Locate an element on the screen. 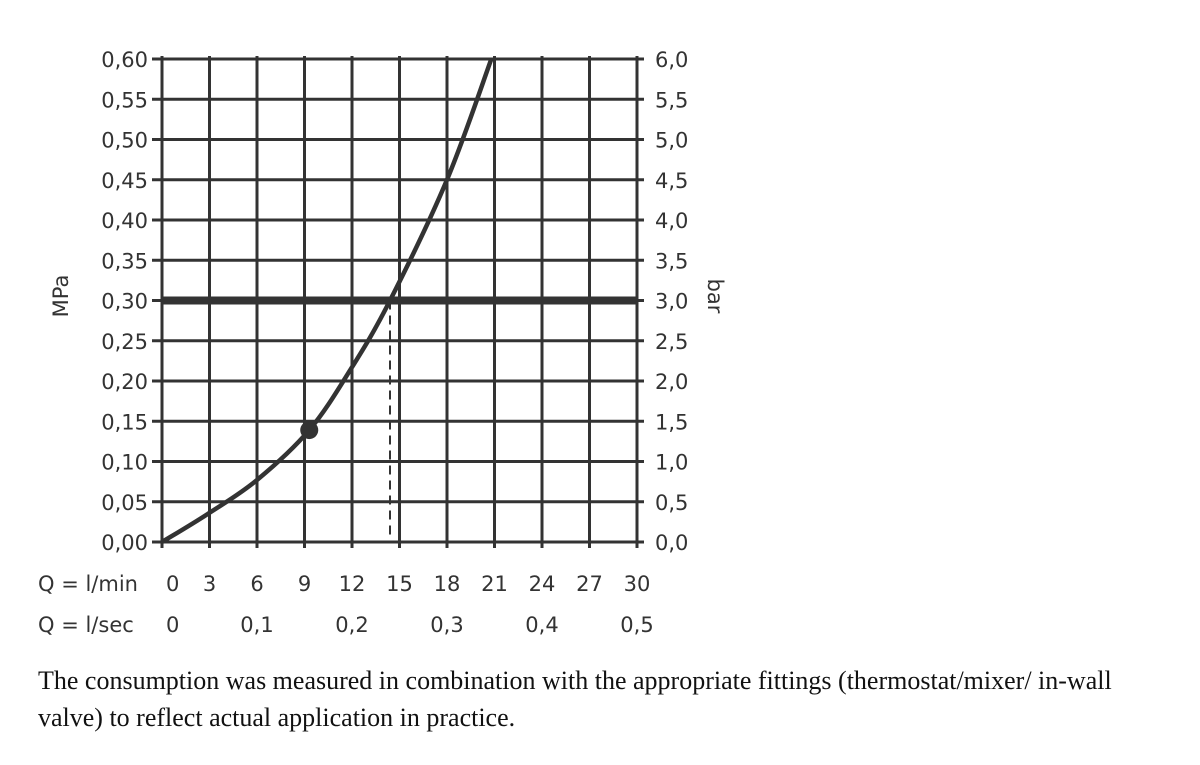 This screenshot has width=1200, height=765. y-left-tick-label: 0,10 is located at coordinates (124, 463).